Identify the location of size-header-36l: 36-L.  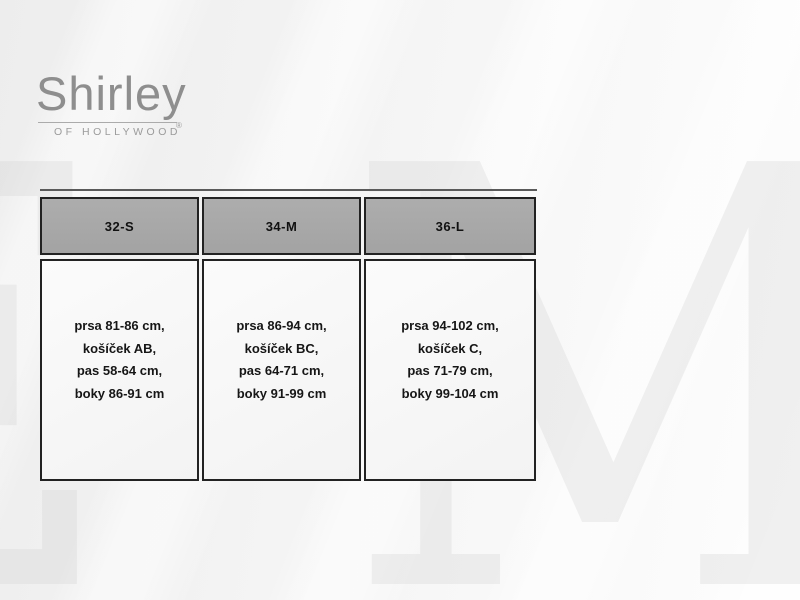
(450, 226).